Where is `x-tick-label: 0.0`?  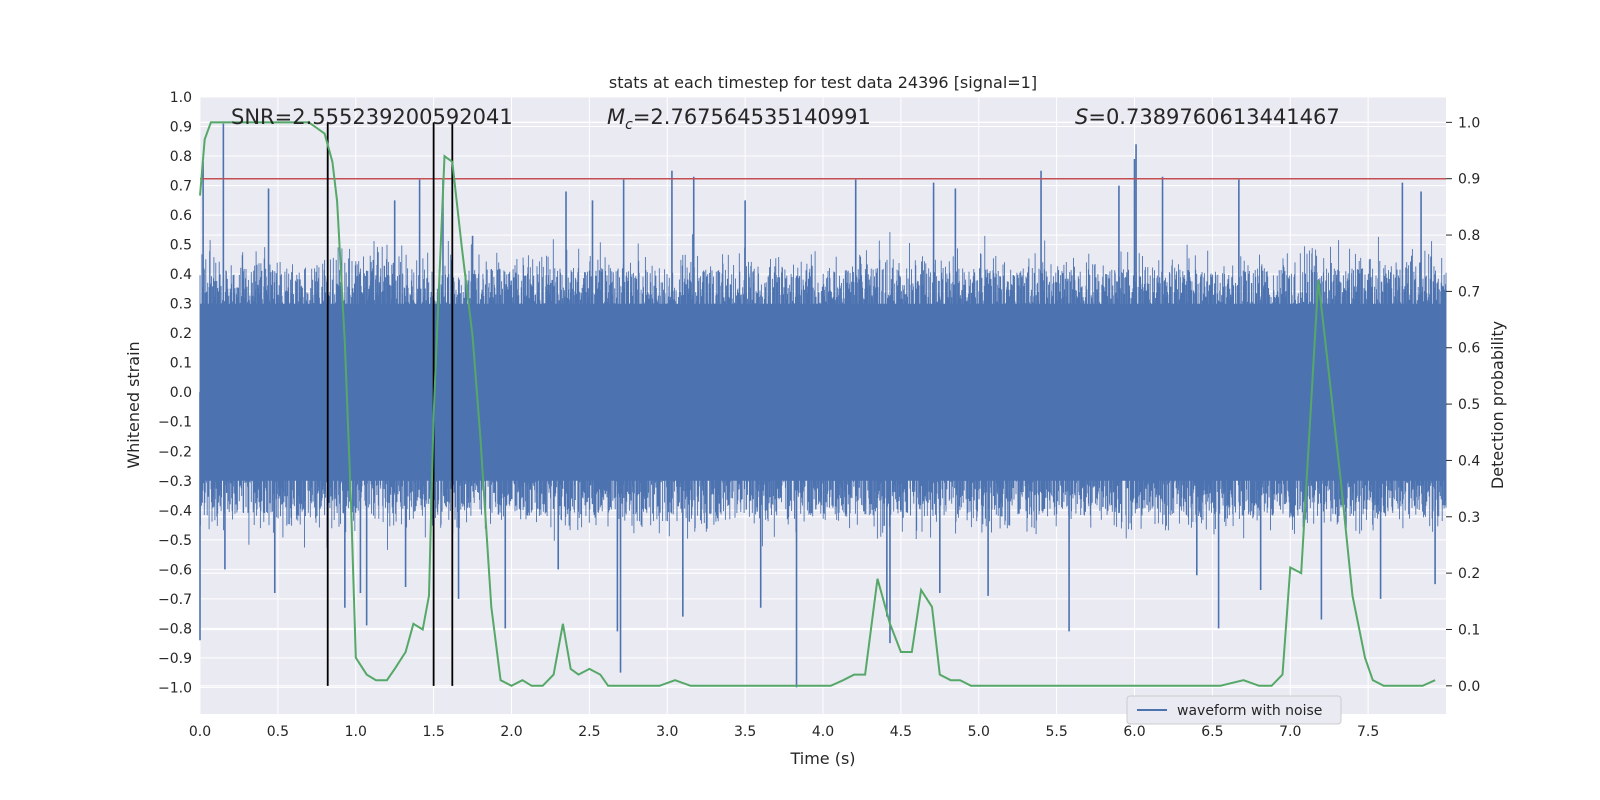 x-tick-label: 0.0 is located at coordinates (200, 732).